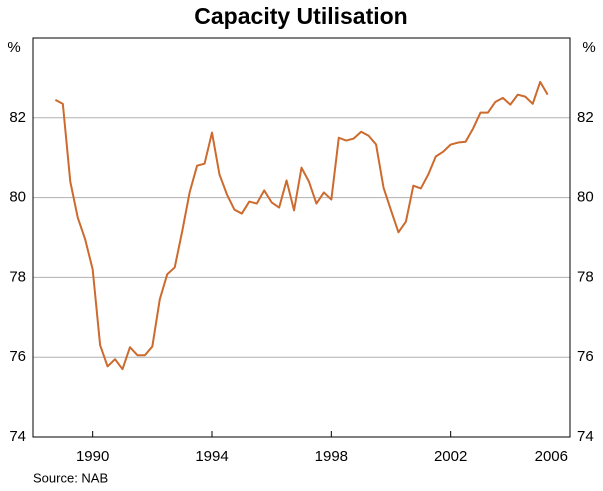  I want to click on x-tick-label: 1998, so click(331, 456).